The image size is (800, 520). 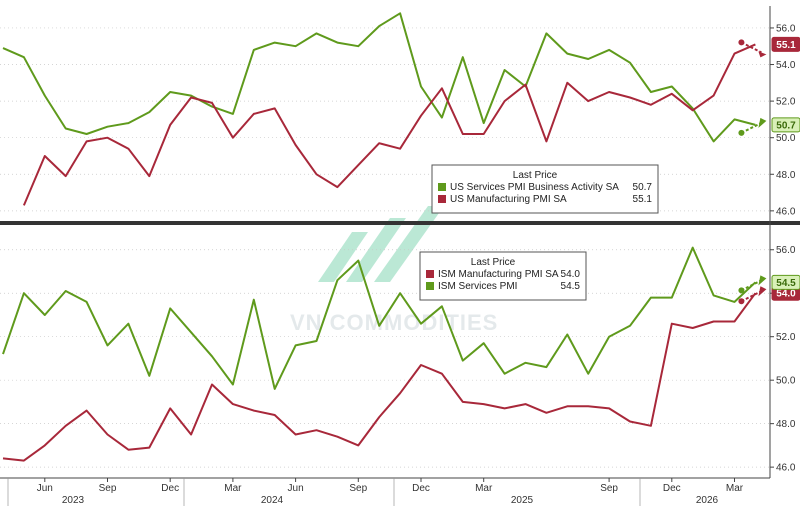 I want to click on svg-text: 55.1, so click(x=786, y=45).